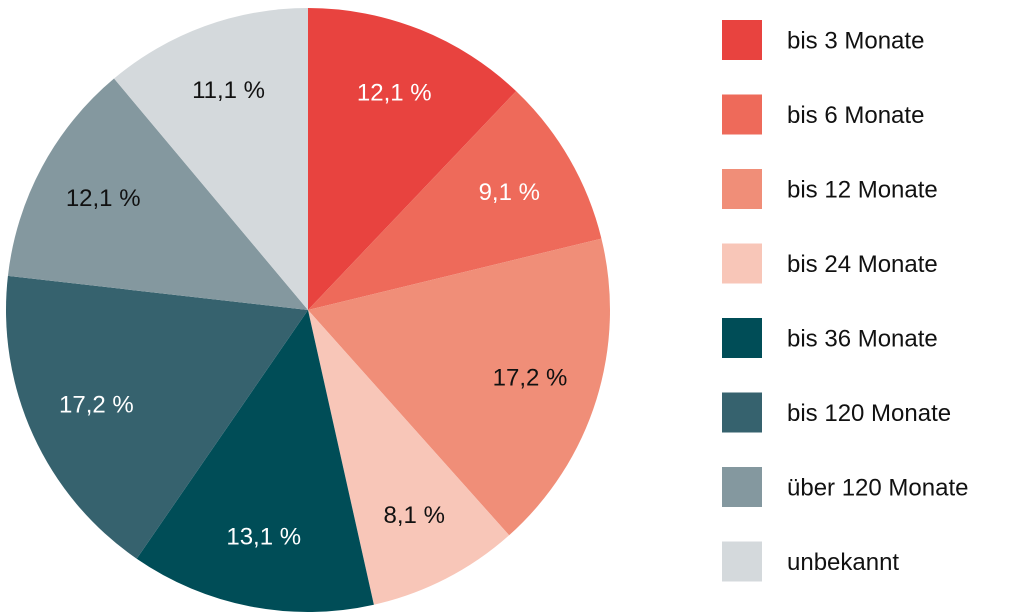 Image resolution: width=1009 pixels, height=612 pixels. I want to click on slice-label: 13,1 %, so click(263, 537).